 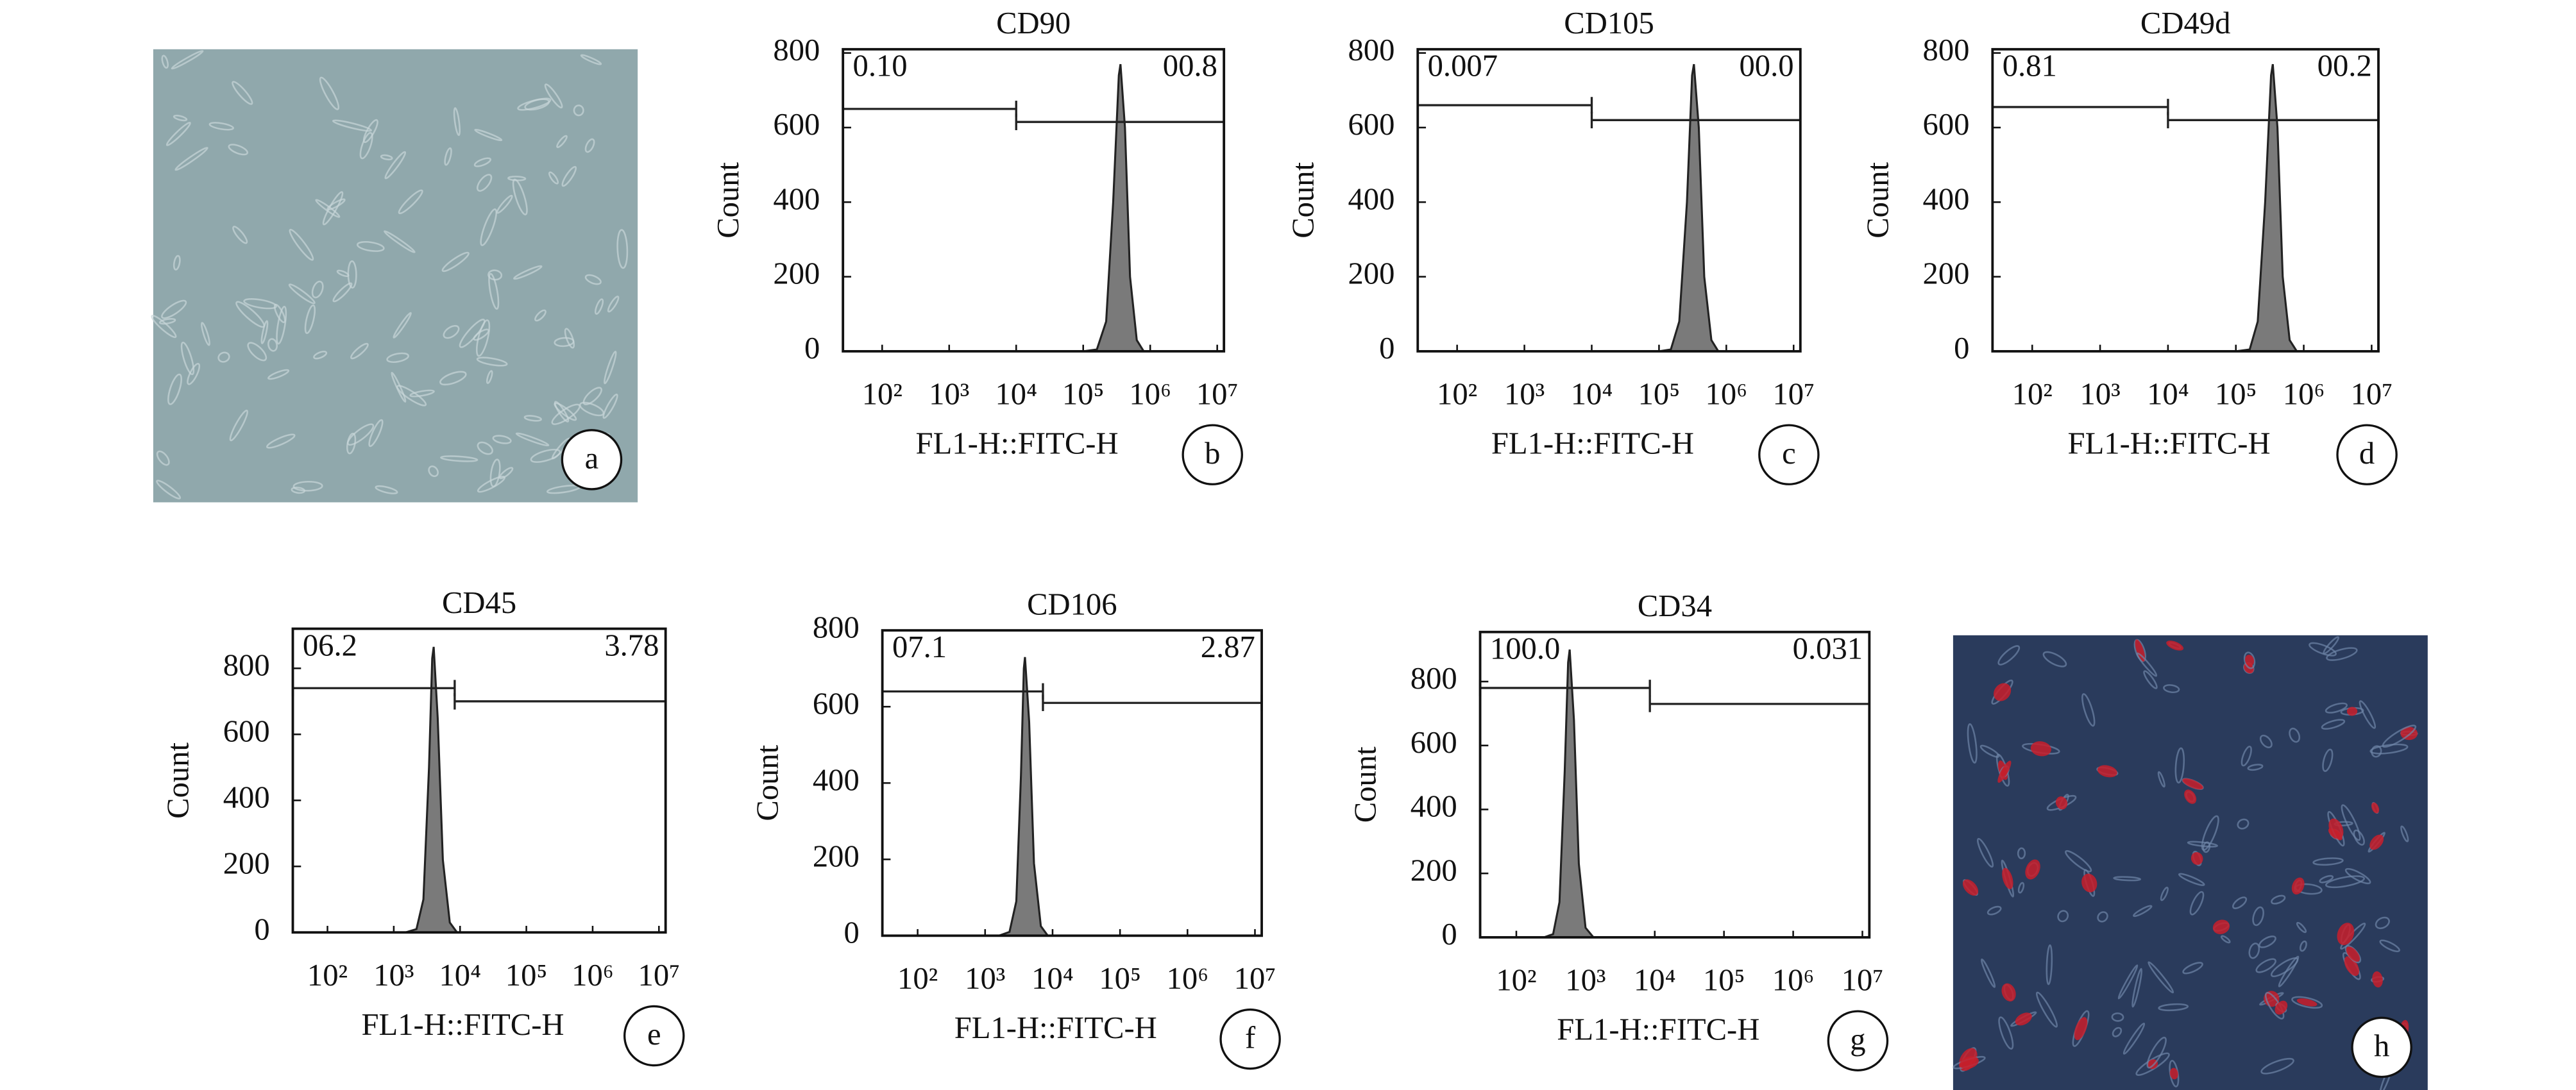 I want to click on y-tick-label: 800, so click(x=1434, y=678).